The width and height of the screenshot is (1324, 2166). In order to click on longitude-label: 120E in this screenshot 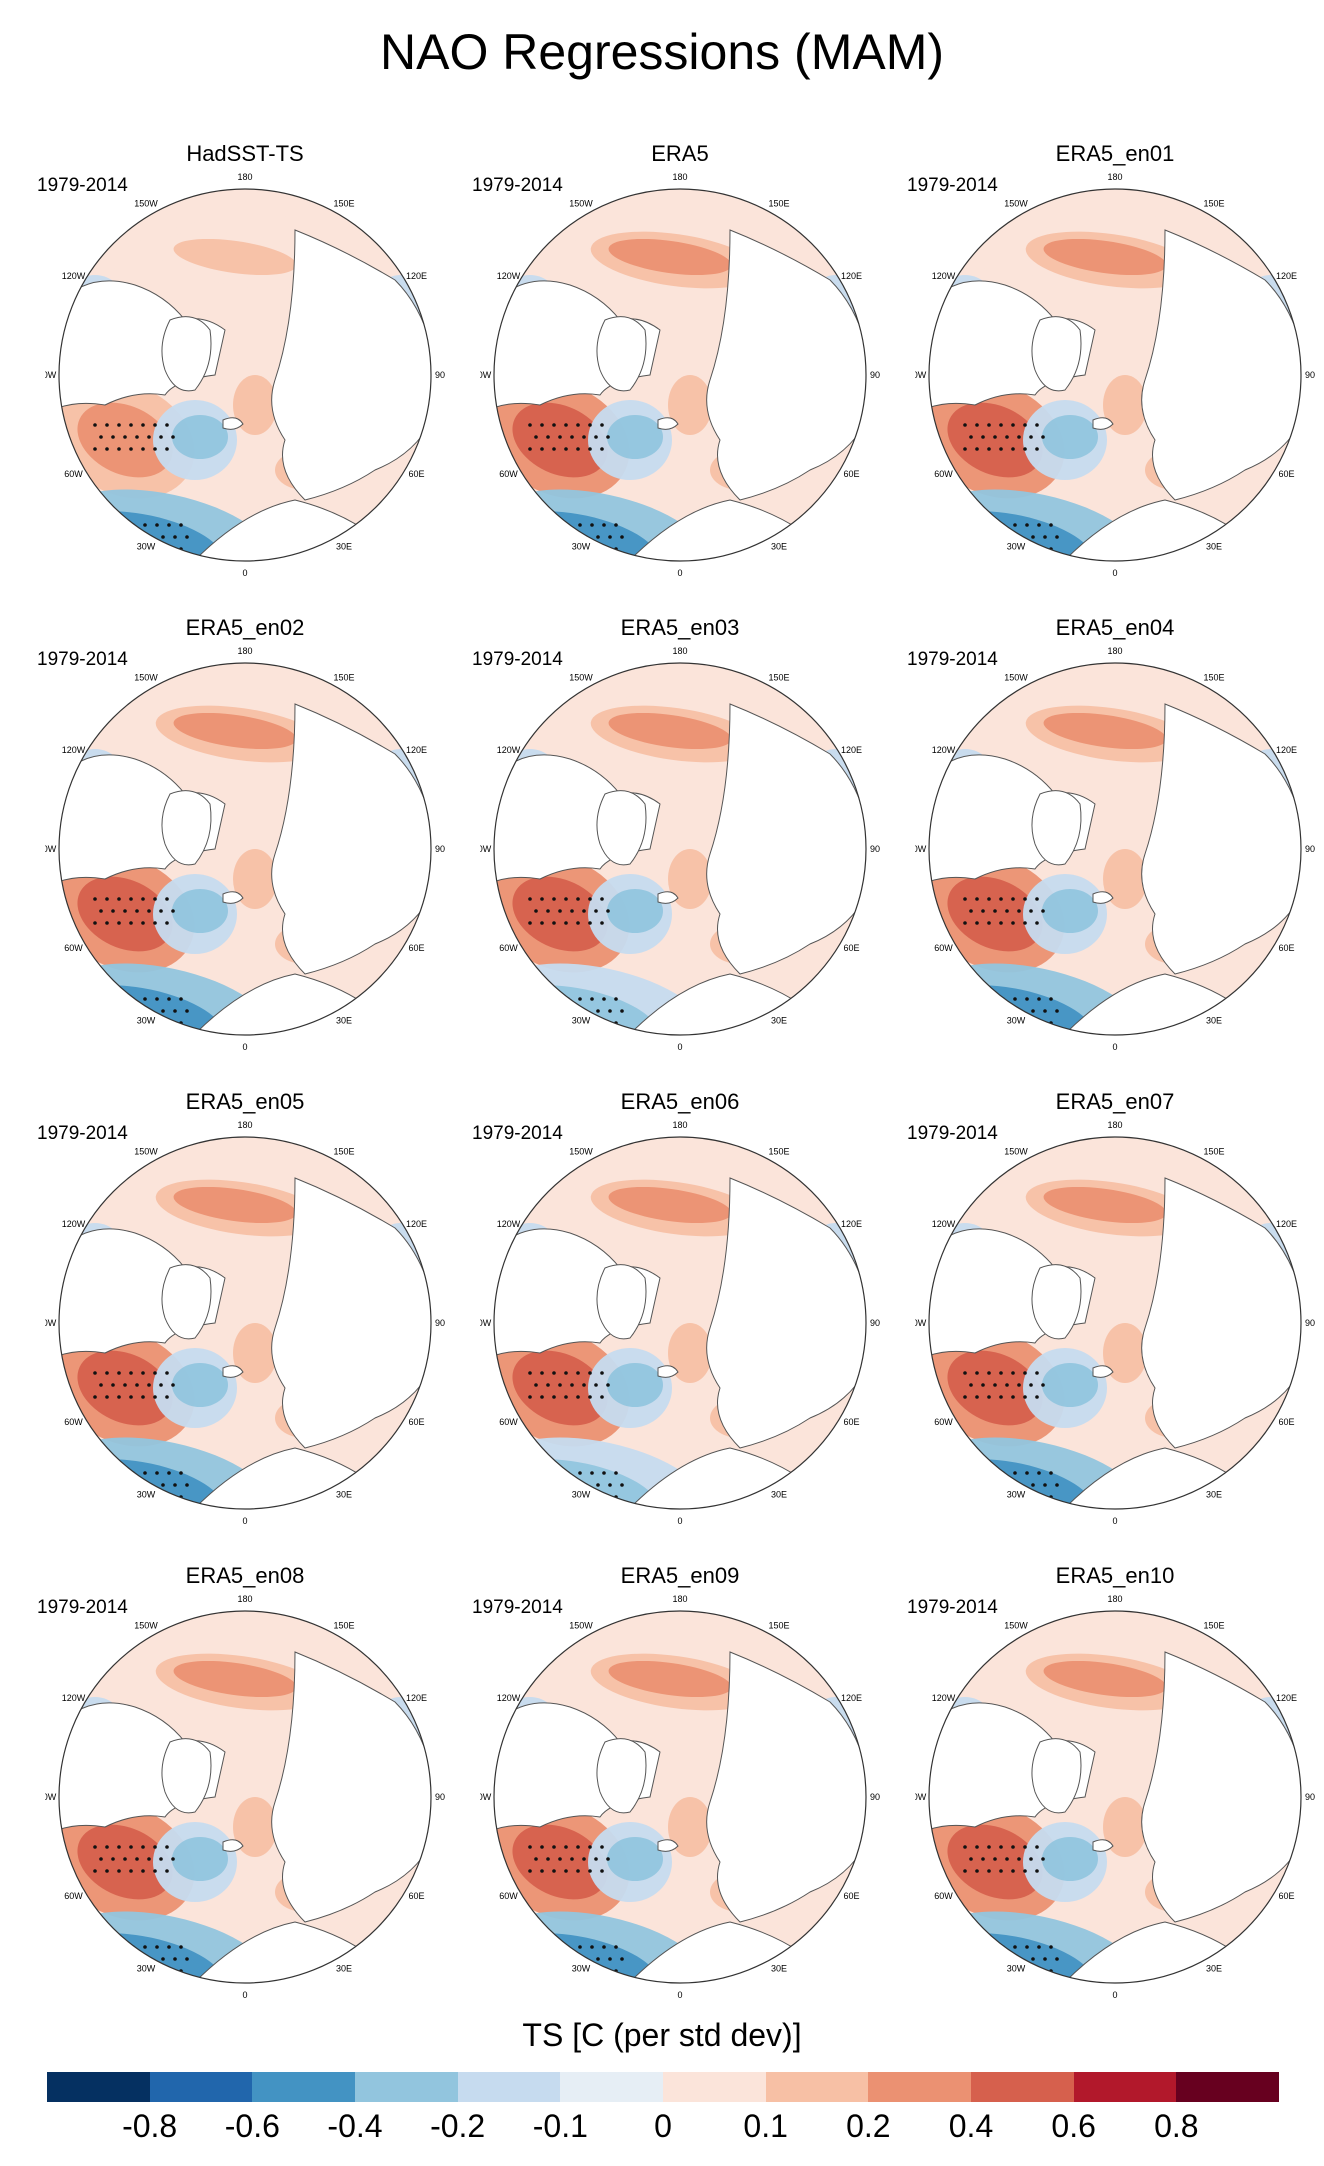, I will do `click(1286, 1224)`.